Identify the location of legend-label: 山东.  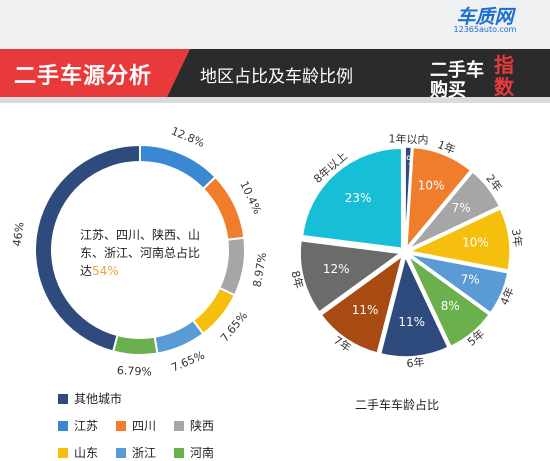
(86, 453).